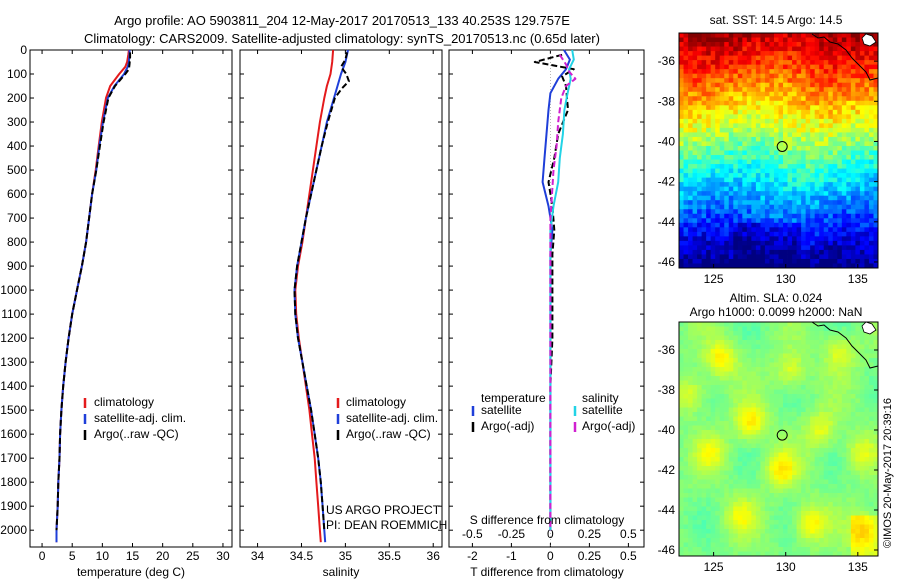 This screenshot has width=900, height=580. Describe the element at coordinates (782, 146) in the screenshot. I see `sst-argo-marker` at that location.